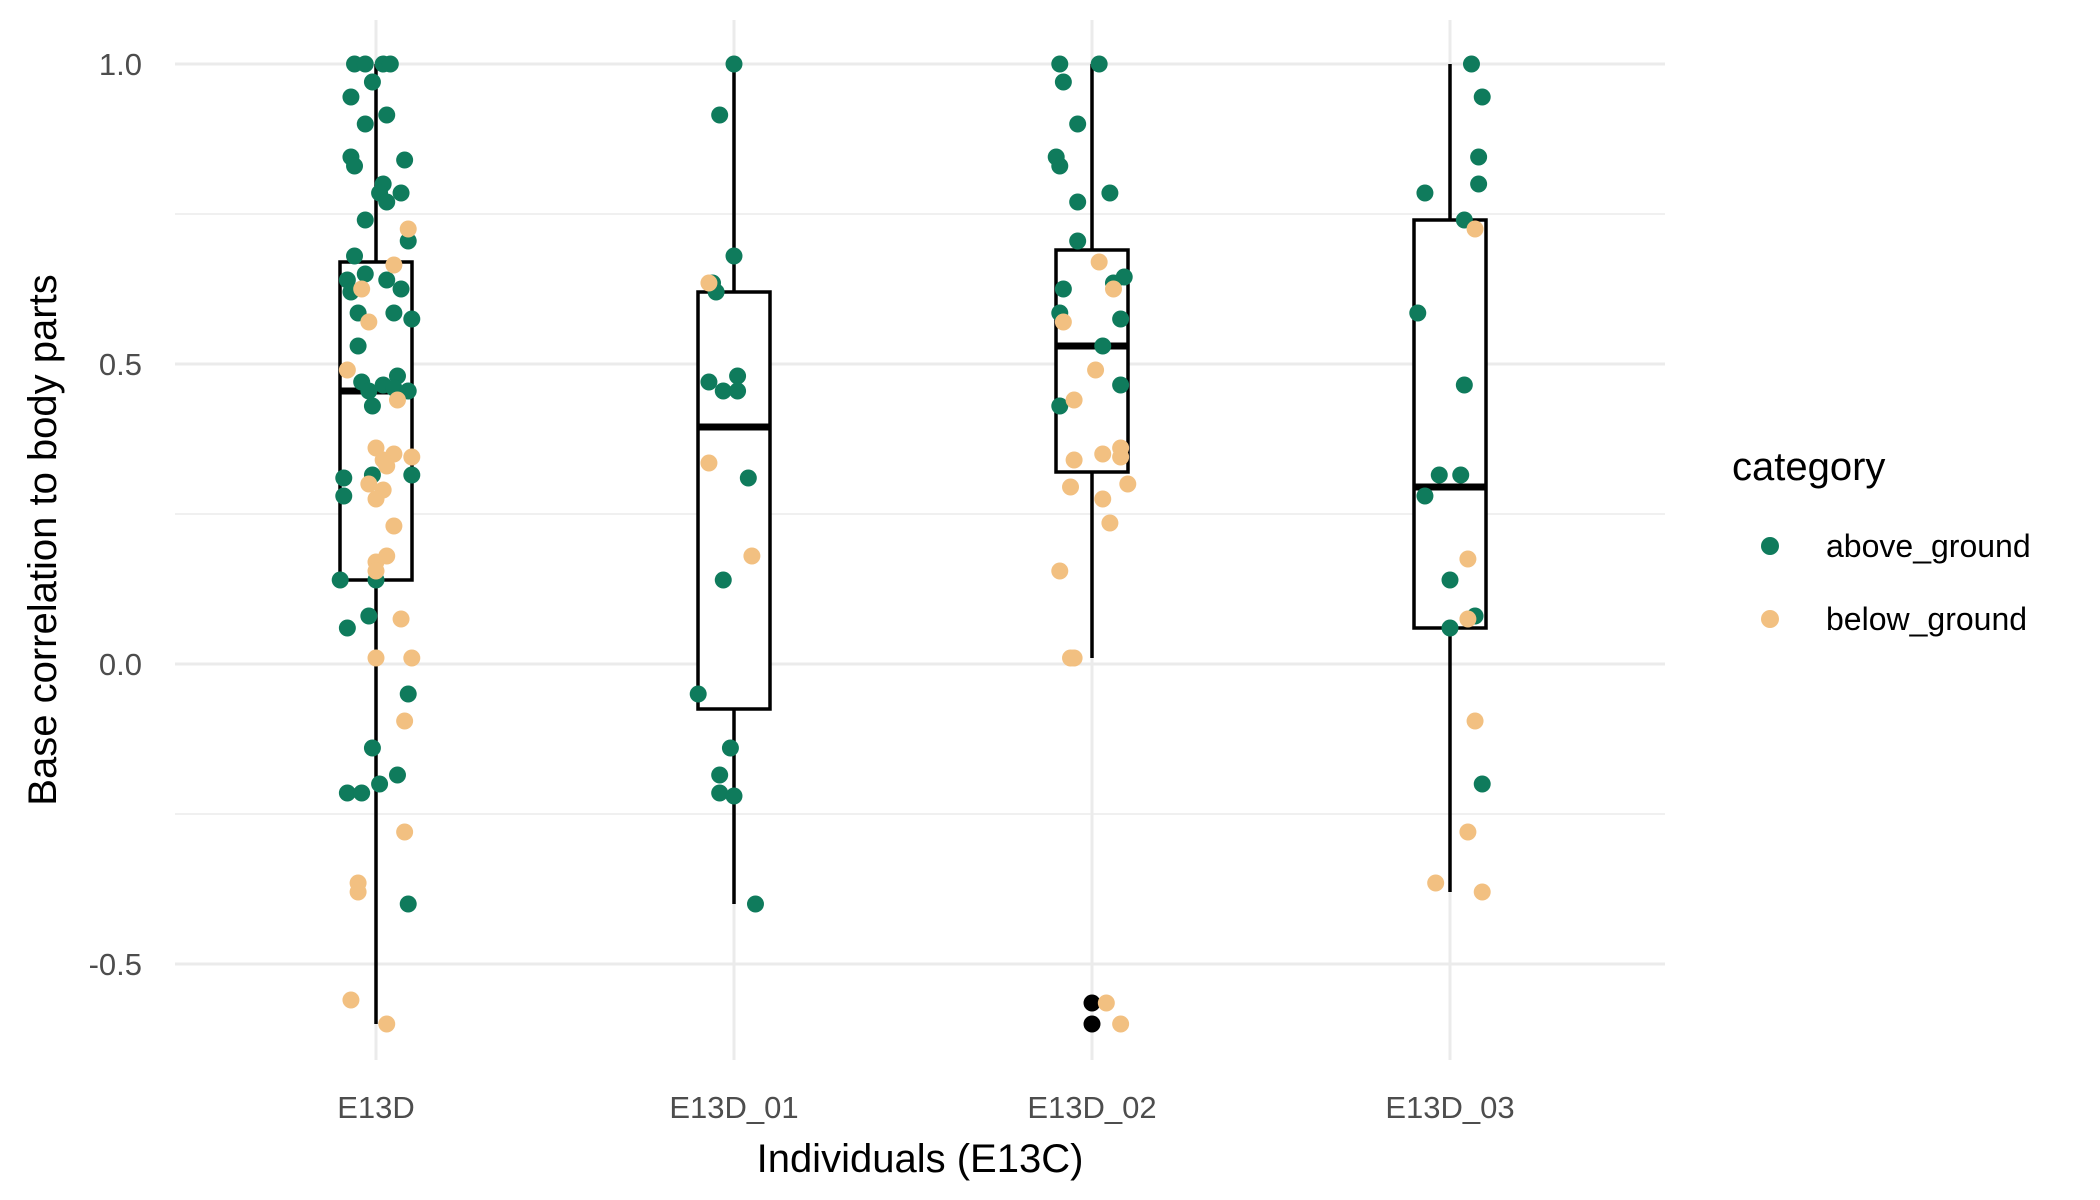  What do you see at coordinates (115, 964) in the screenshot?
I see `y-tick-label: -0.5` at bounding box center [115, 964].